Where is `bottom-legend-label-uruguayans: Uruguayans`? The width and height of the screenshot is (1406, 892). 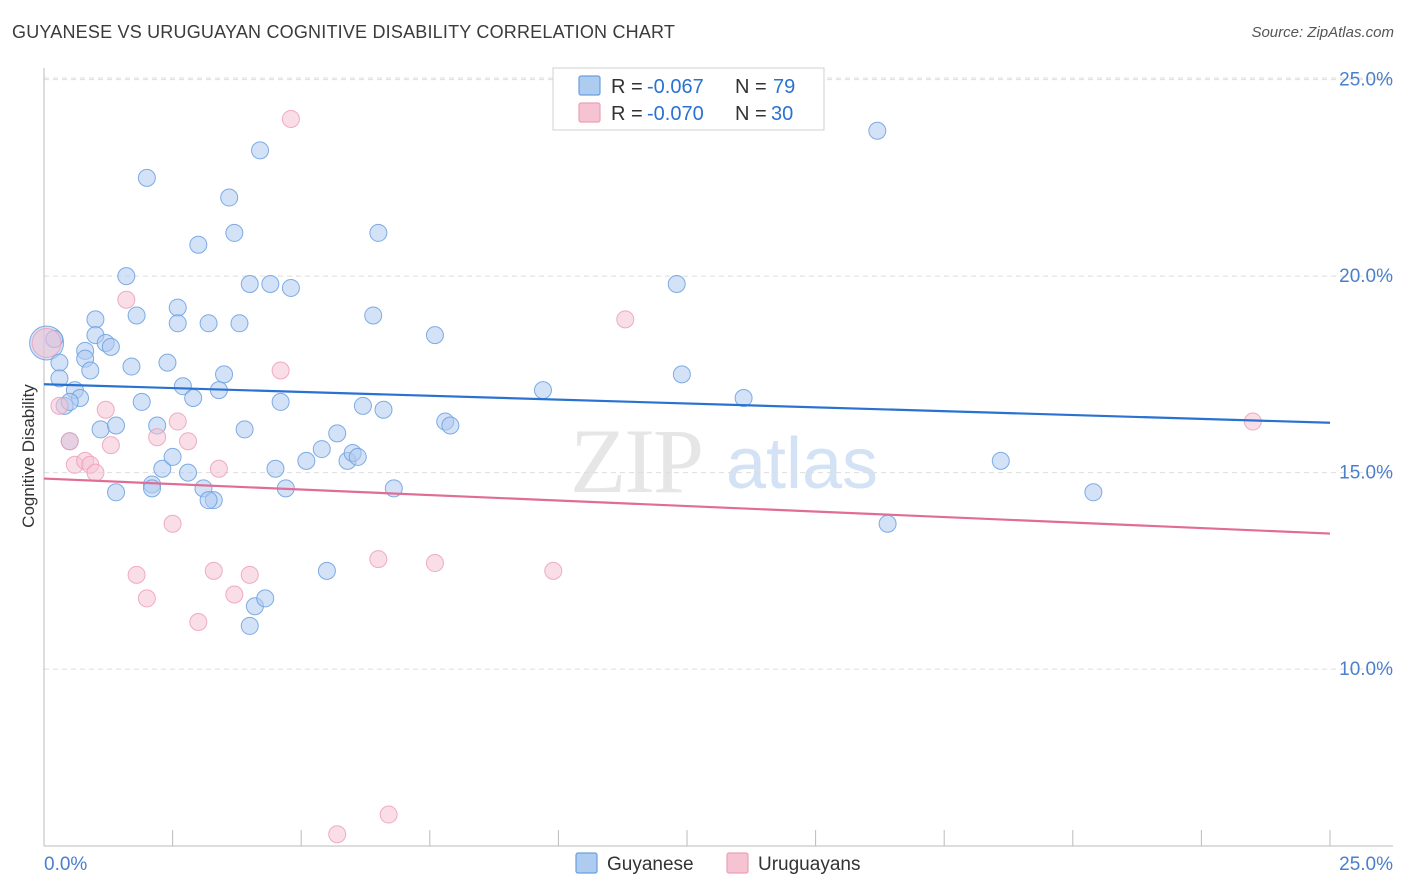
bottom-legend-label-uruguayans: Uruguayans is located at coordinates (809, 864).